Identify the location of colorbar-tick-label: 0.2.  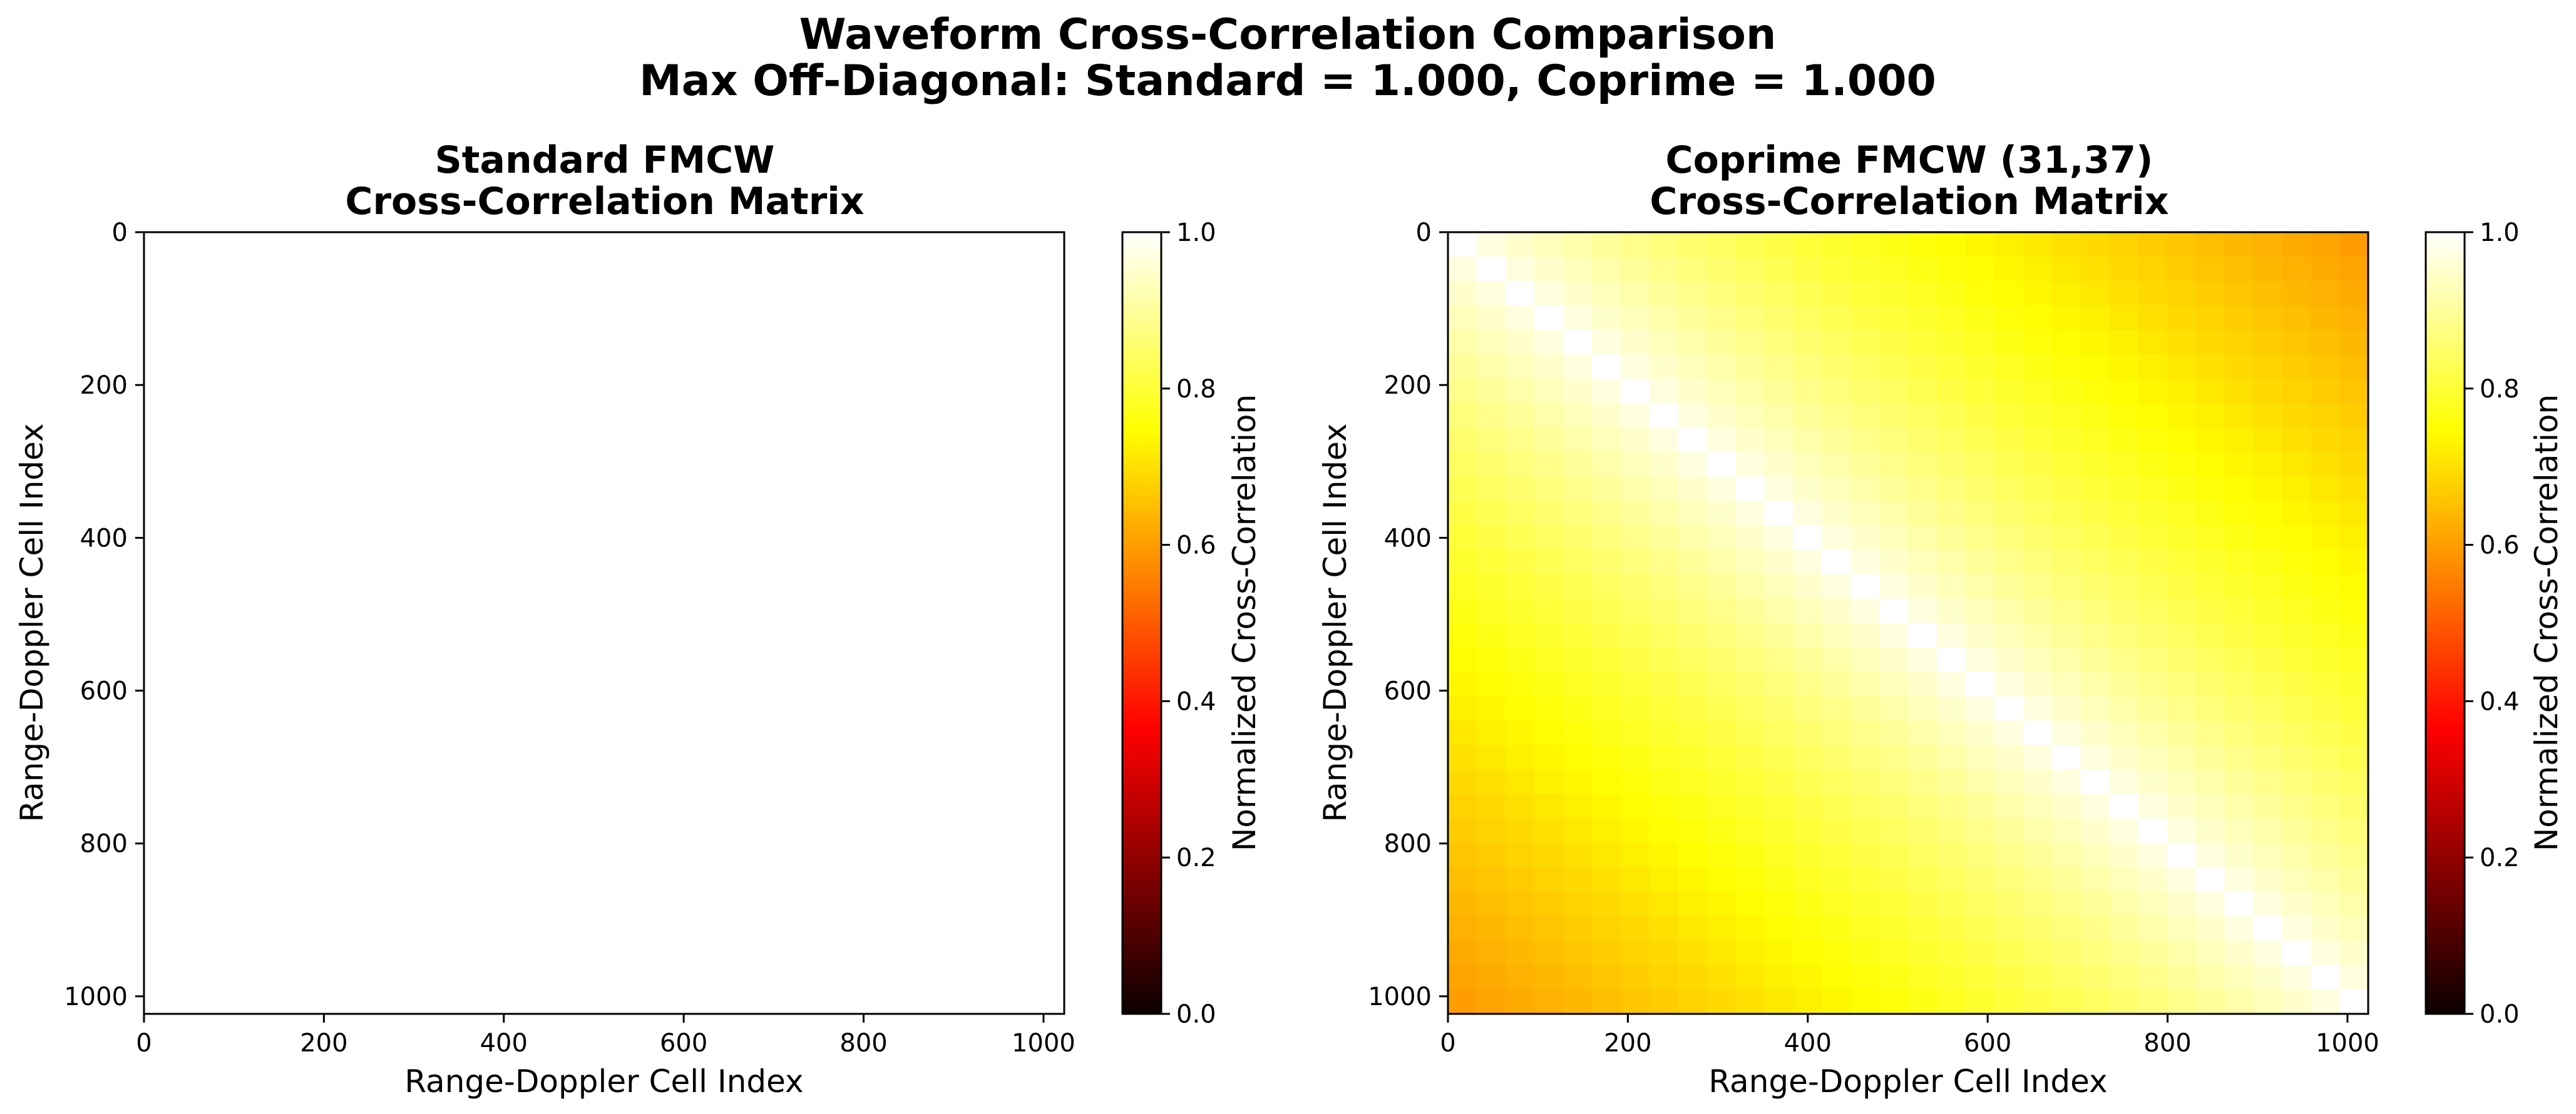
(1196, 858).